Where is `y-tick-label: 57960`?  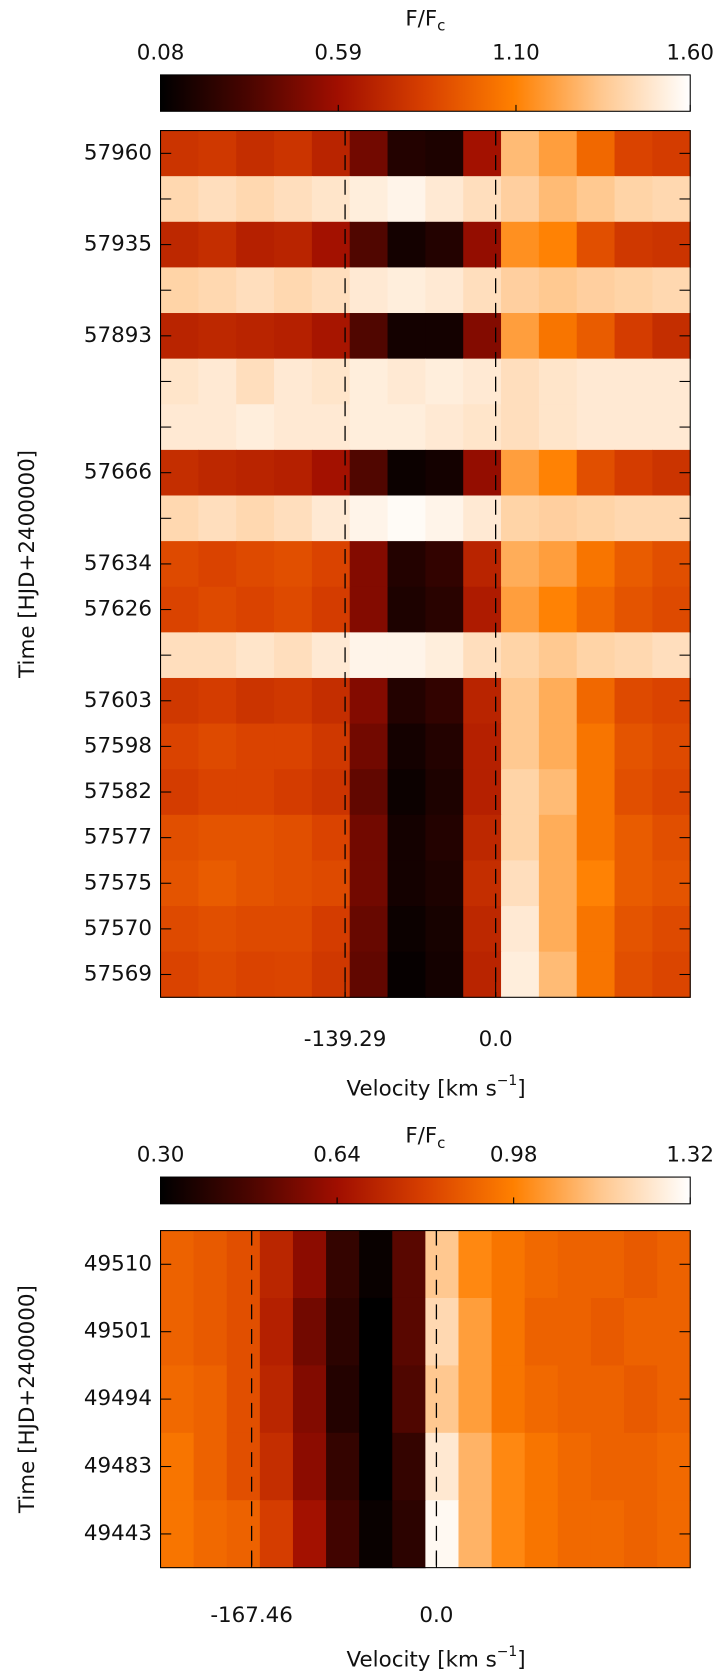 y-tick-label: 57960 is located at coordinates (118, 152).